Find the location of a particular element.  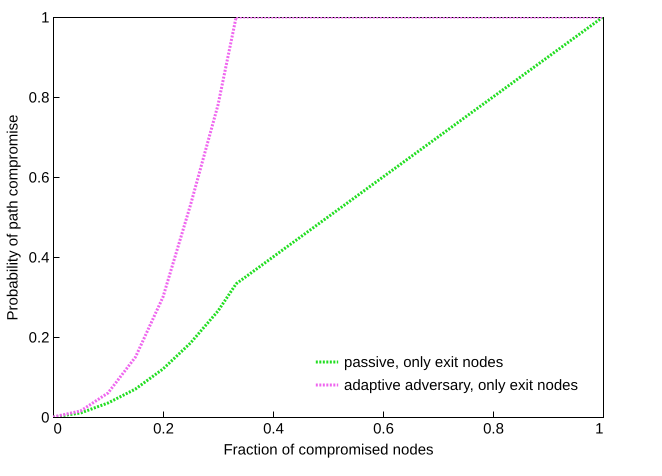

y-tick-label: 0 is located at coordinates (45, 418).